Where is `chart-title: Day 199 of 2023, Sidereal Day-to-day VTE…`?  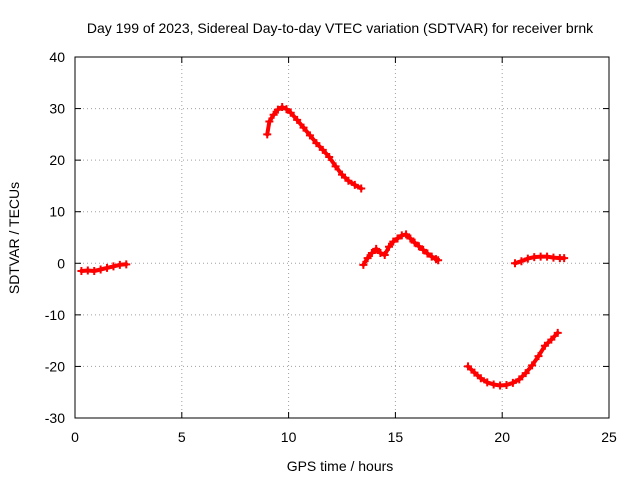 chart-title: Day 199 of 2023, Sidereal Day-to-day VTE… is located at coordinates (340, 28).